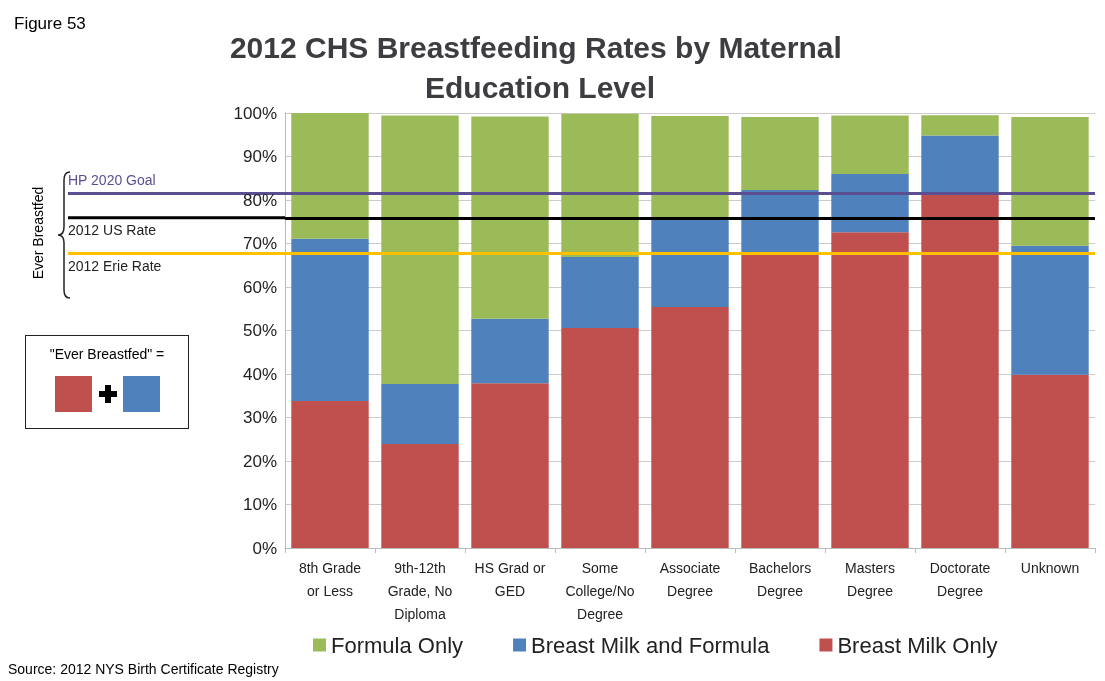 The height and width of the screenshot is (681, 1105). I want to click on x-tick-label: Some College/No Degree, so click(600, 590).